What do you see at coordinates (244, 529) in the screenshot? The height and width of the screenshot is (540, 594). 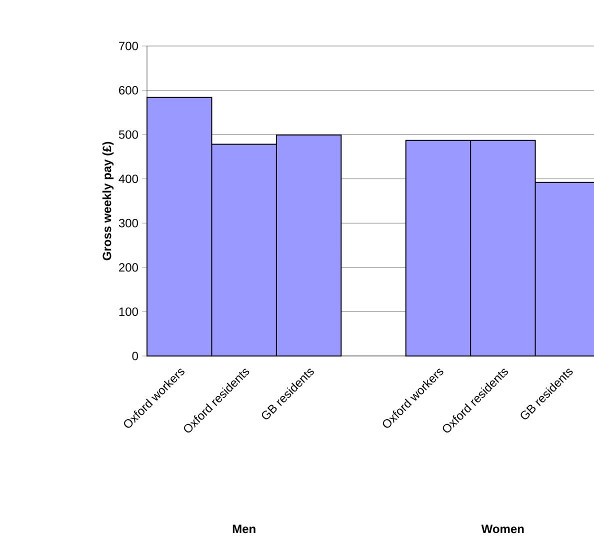 I see `text: Men` at bounding box center [244, 529].